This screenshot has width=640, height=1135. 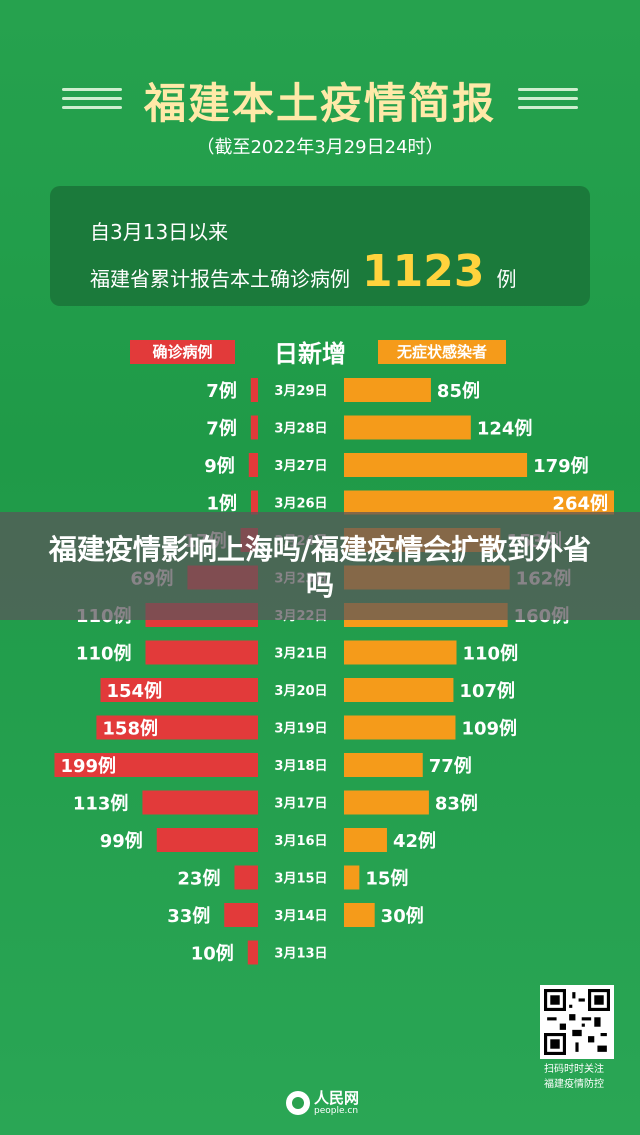 I want to click on date-label: 3月20日, so click(x=300, y=691).